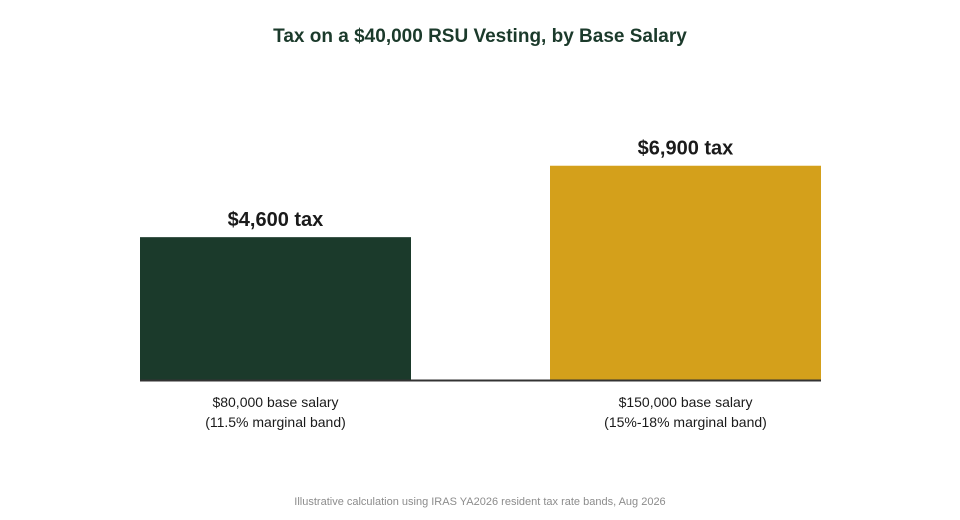 Image resolution: width=960 pixels, height=520 pixels. What do you see at coordinates (275, 422) in the screenshot?
I see `category-label-1-line-2: (11.5% marginal band)` at bounding box center [275, 422].